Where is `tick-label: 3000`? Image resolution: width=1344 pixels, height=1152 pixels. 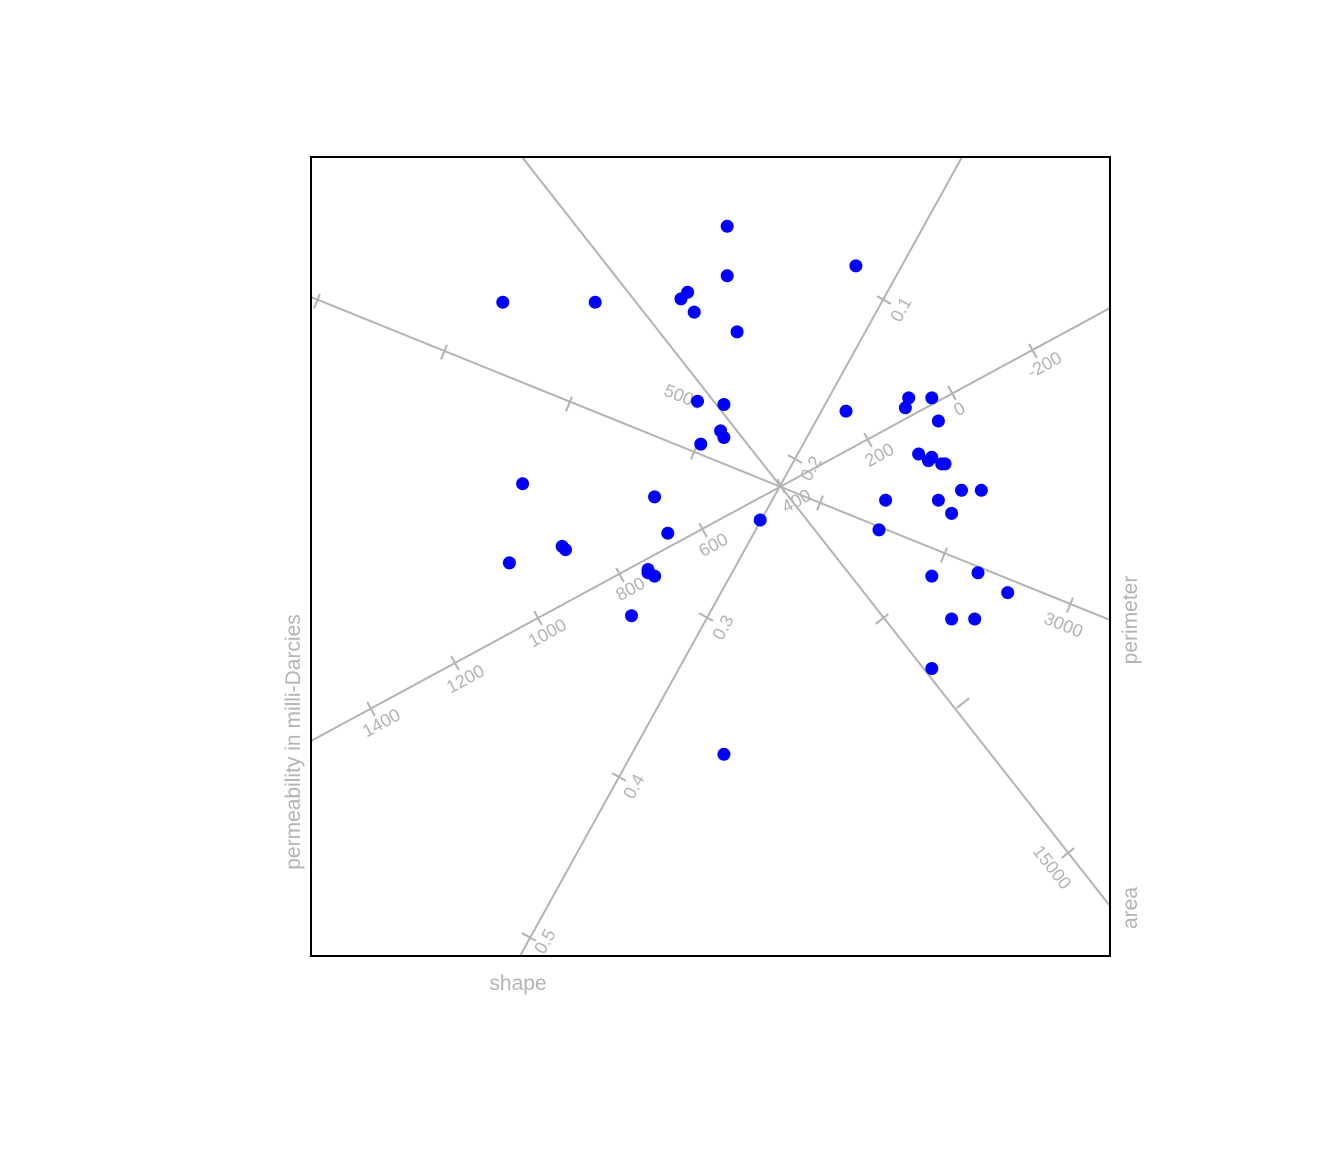
tick-label: 3000 is located at coordinates (1063, 625).